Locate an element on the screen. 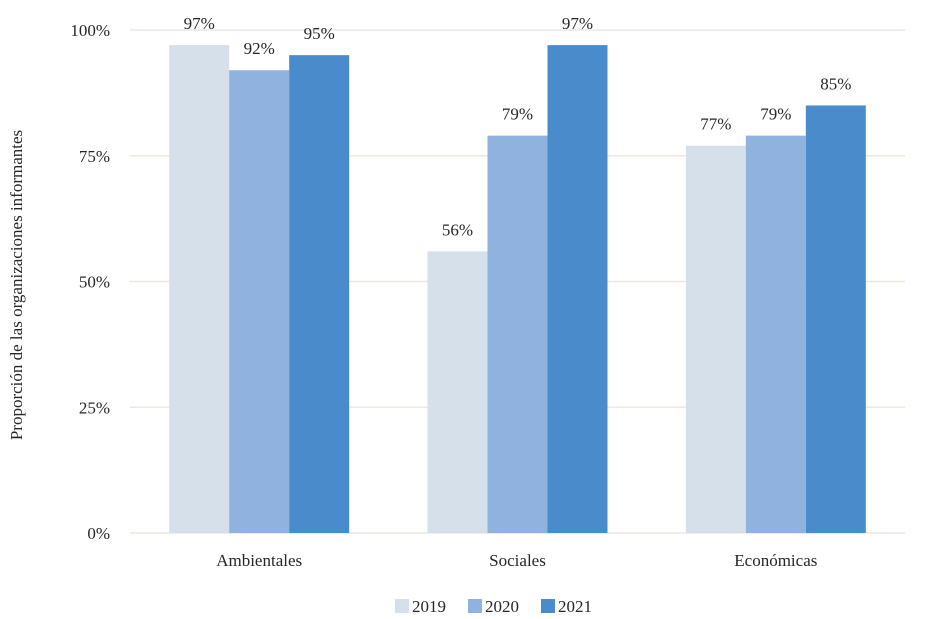 Image resolution: width=933 pixels, height=619 pixels. legend-label-2019: 2019 is located at coordinates (429, 606).